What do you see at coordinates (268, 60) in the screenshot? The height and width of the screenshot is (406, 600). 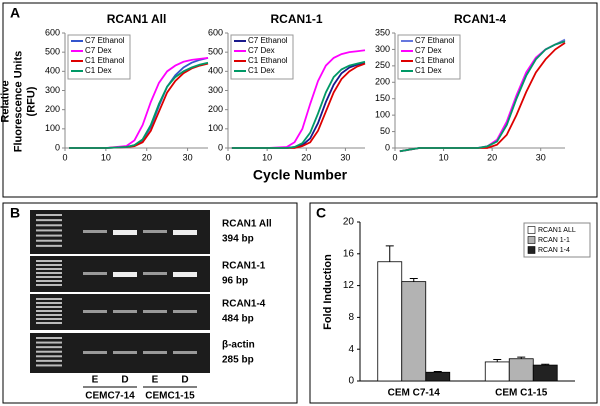 I see `legend-label: C1 Ethanol` at bounding box center [268, 60].